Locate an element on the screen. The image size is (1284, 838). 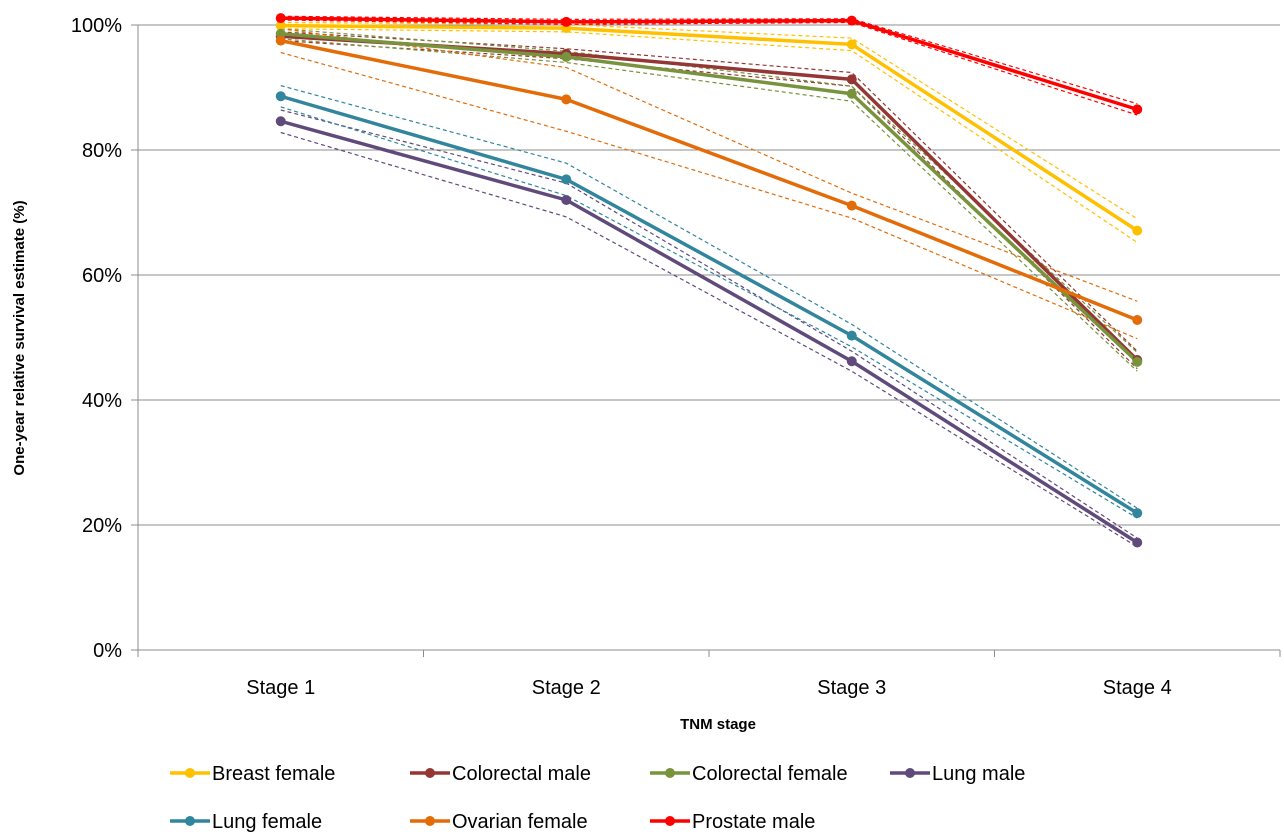
legend-label: Lung female is located at coordinates (267, 822).